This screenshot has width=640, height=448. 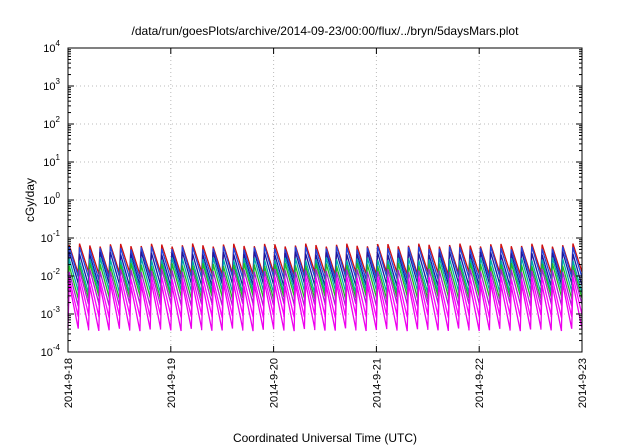 I want to click on x-tick-label: 2014-9-21, so click(x=377, y=383).